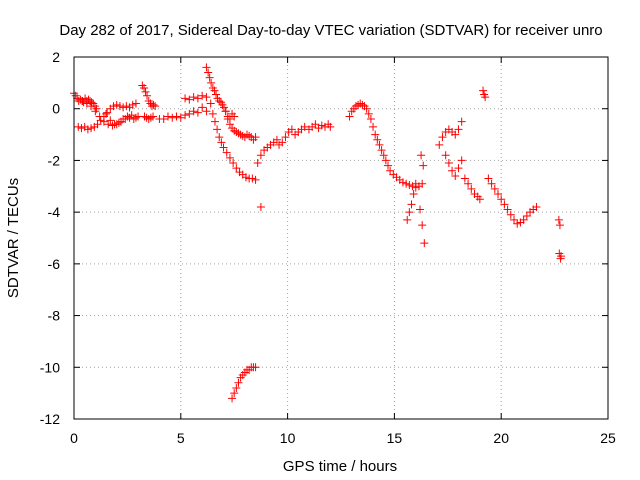  Describe the element at coordinates (50, 367) in the screenshot. I see `y-tick-label: -10` at that location.